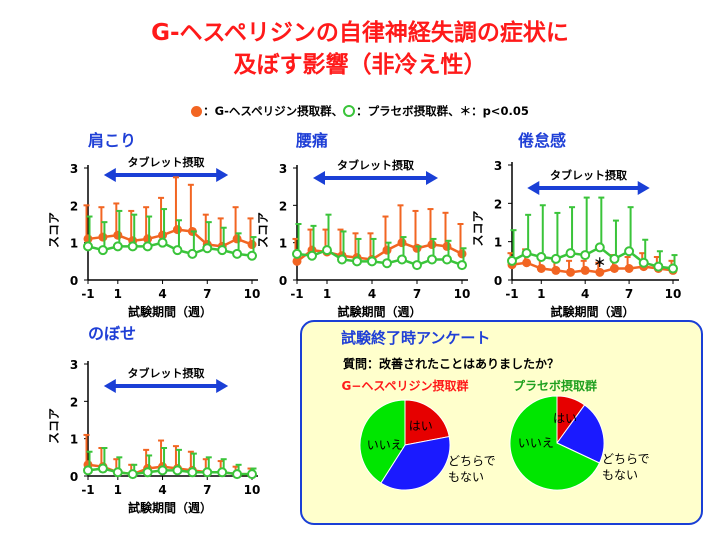 The height and width of the screenshot is (540, 720). I want to click on ghes-series-line, so click(170, 238).